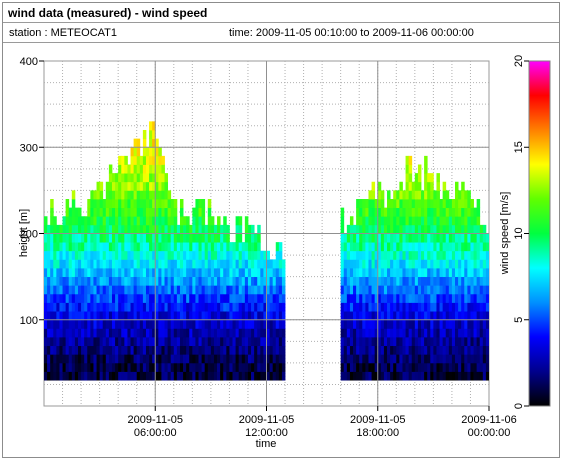 This screenshot has height=462, width=564. I want to click on y-axis-title: height [m], so click(24, 233).